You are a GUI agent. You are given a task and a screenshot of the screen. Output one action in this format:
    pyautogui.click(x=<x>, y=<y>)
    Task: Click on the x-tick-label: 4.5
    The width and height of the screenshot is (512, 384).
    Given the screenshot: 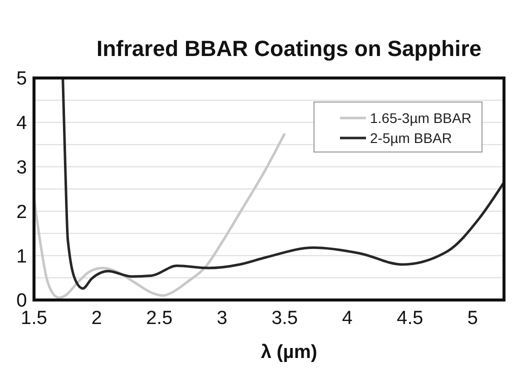 What is the action you would take?
    pyautogui.click(x=410, y=318)
    